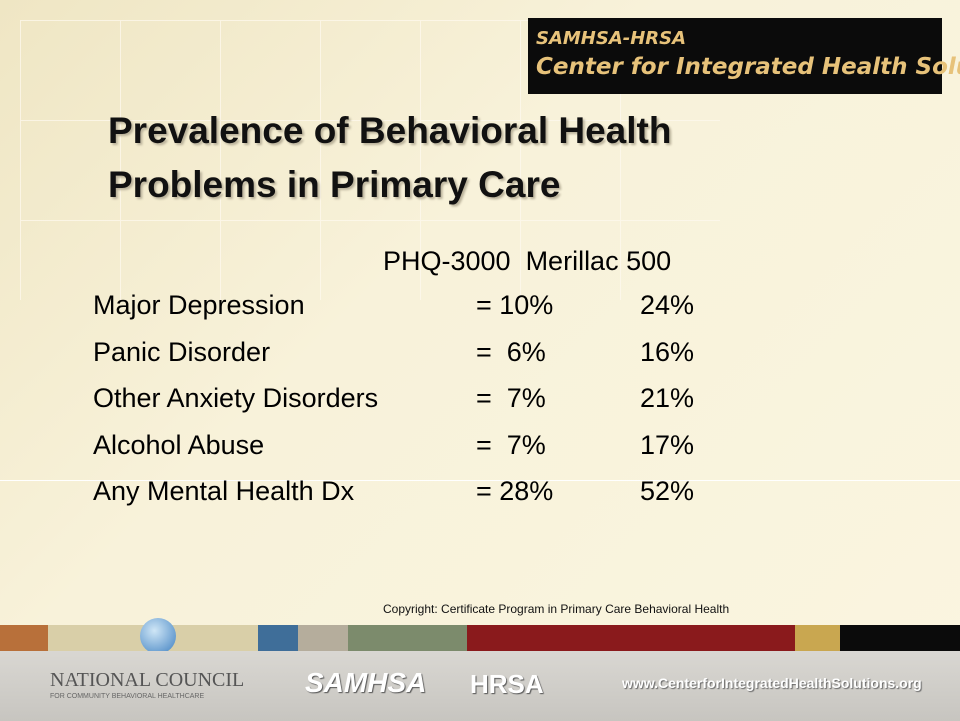  Describe the element at coordinates (667, 305) in the screenshot. I see `table-cell: 24%` at that location.